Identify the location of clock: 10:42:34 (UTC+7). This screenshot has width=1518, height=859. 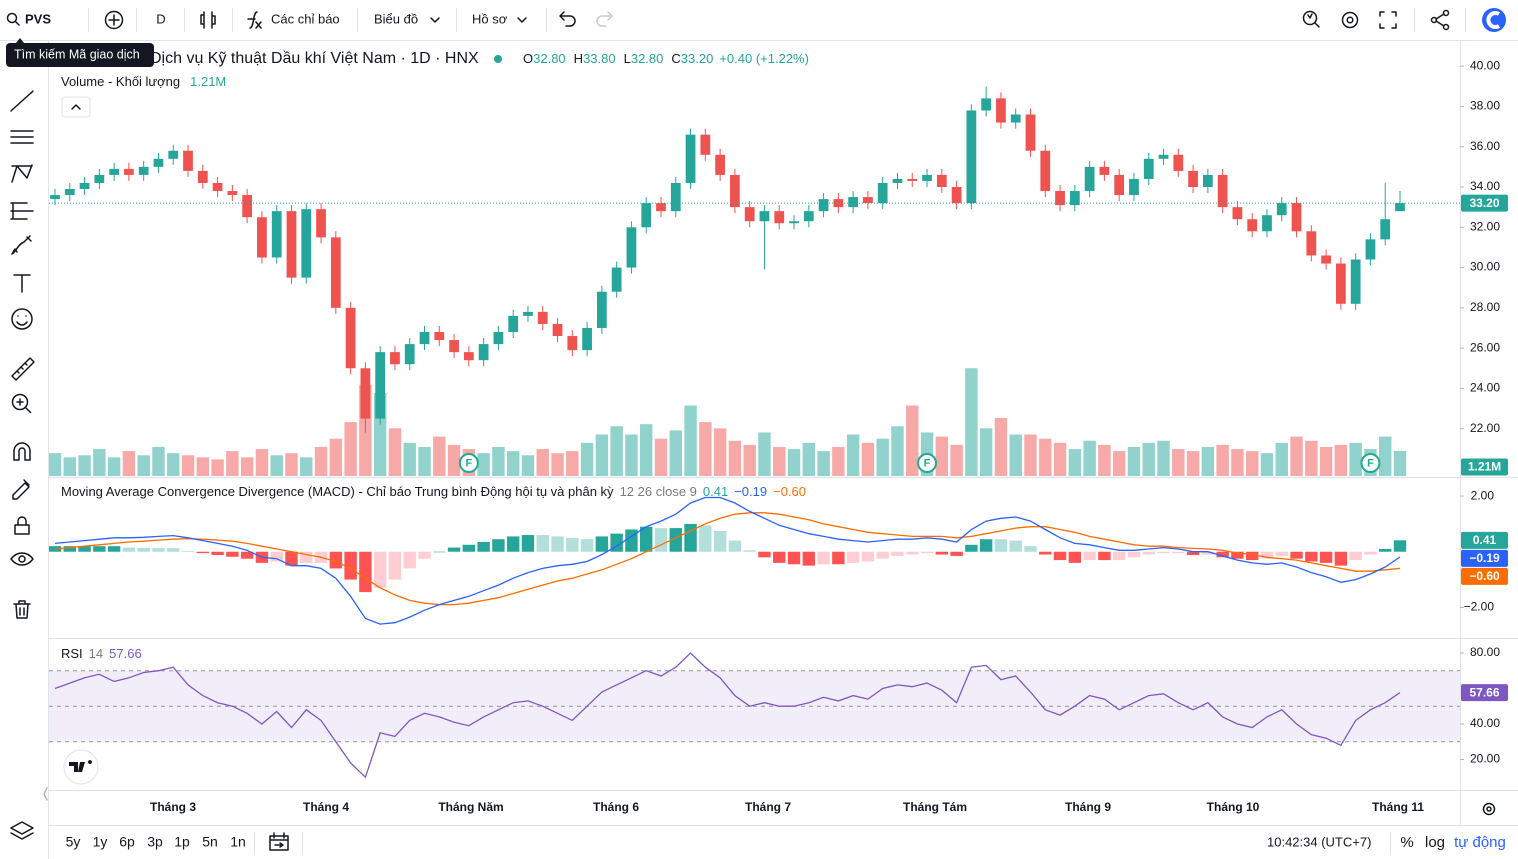
(1319, 841).